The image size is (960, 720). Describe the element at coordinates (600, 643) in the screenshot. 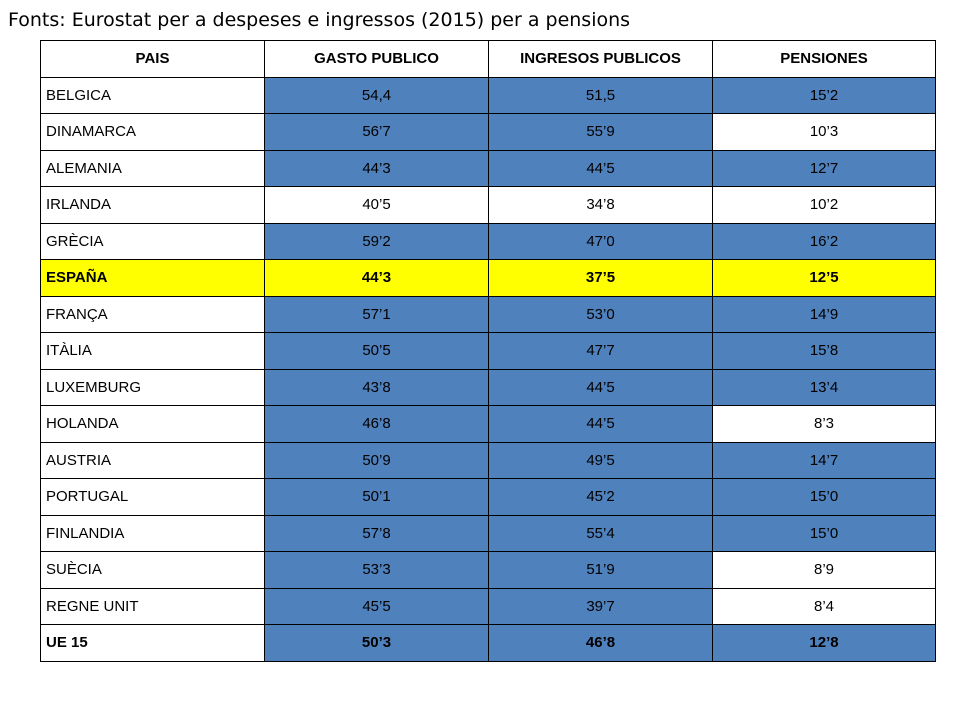

I see `ingresos-publicos-cell: 46’8` at that location.